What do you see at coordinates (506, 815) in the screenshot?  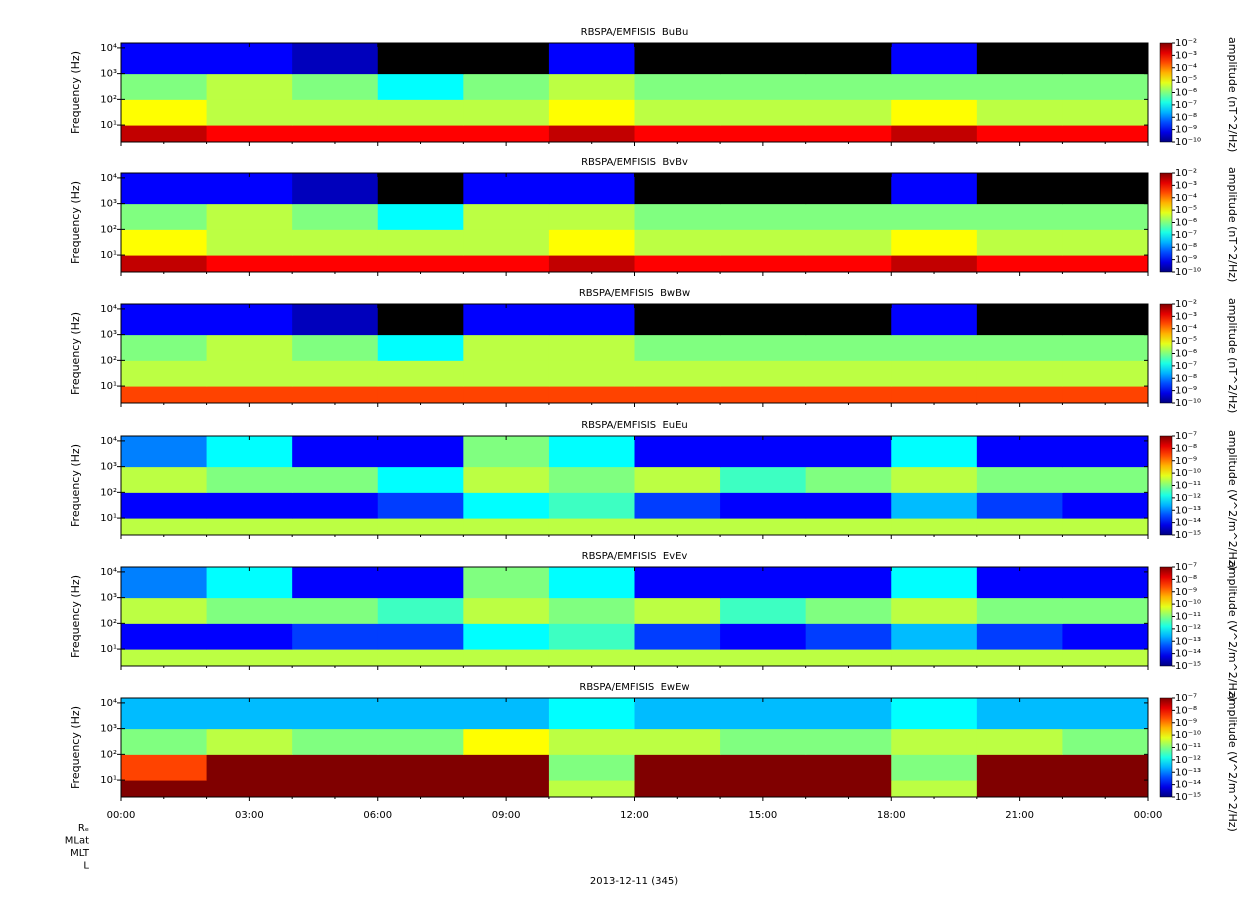 I see `x-tick-label: 09:00` at bounding box center [506, 815].